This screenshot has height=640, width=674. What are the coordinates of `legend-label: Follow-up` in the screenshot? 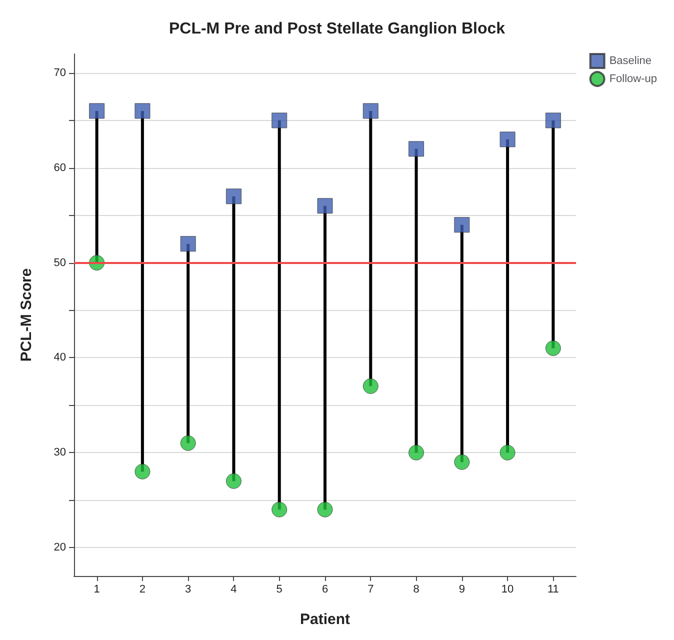 It's located at (633, 79).